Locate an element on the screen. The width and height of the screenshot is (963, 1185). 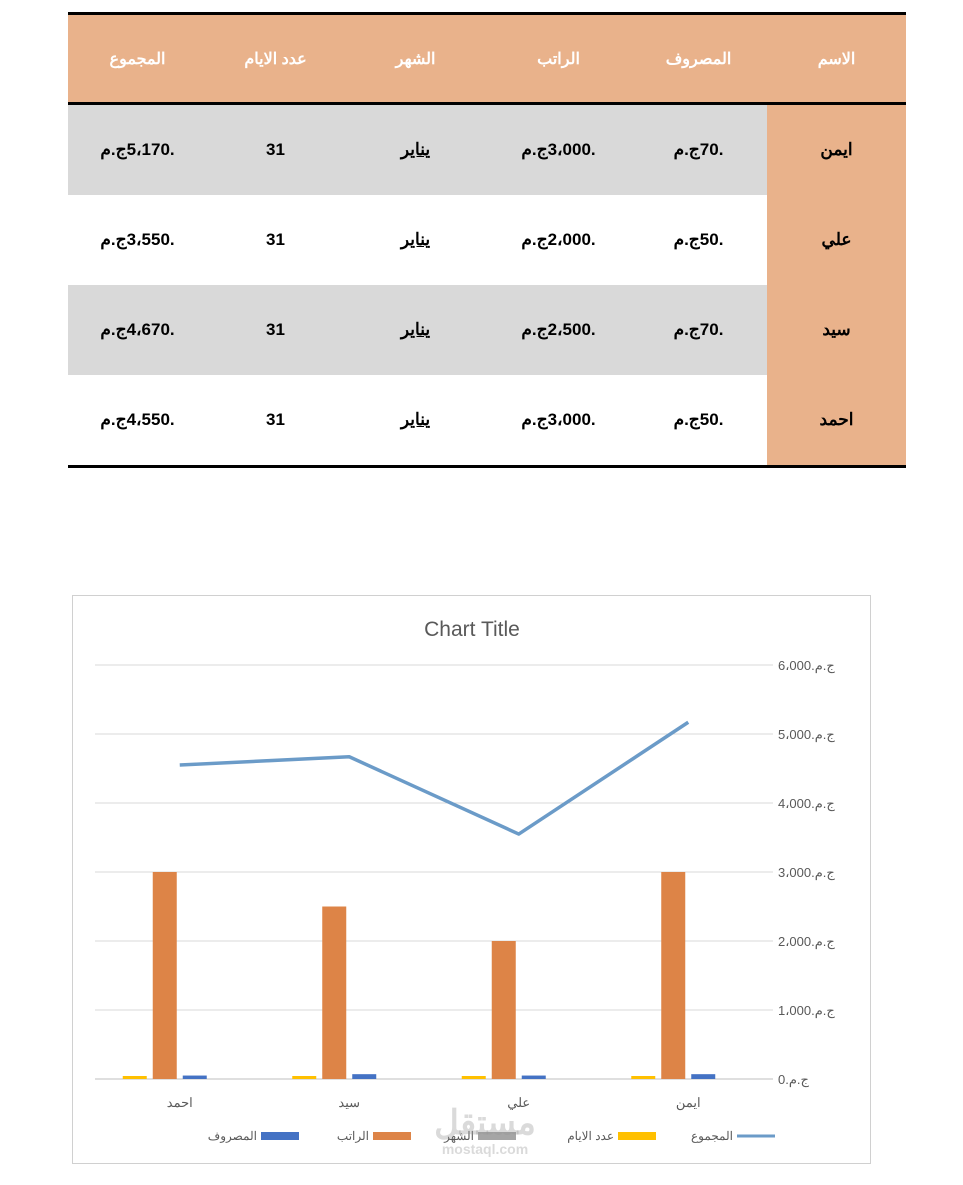
y-tick-label: ج.م.3،000 is located at coordinates (806, 873).